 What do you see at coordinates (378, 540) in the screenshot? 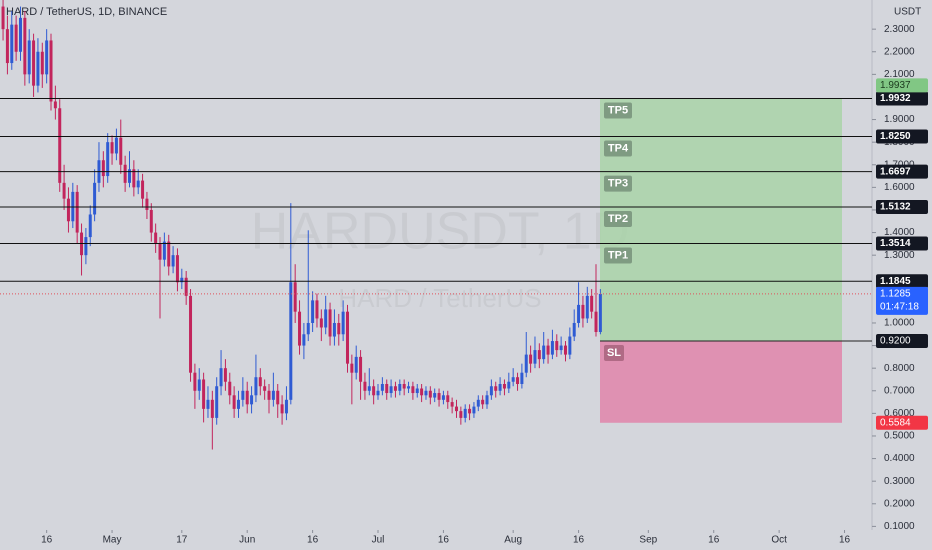
I see `x-tick-label: Jul` at bounding box center [378, 540].